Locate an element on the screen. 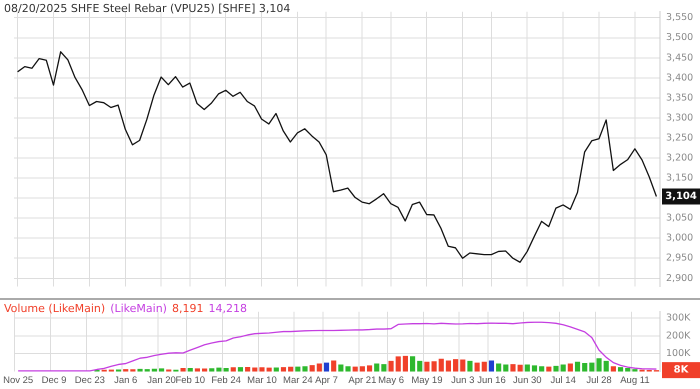 This screenshot has width=700, height=389. y-tick-label: 200K is located at coordinates (679, 336).